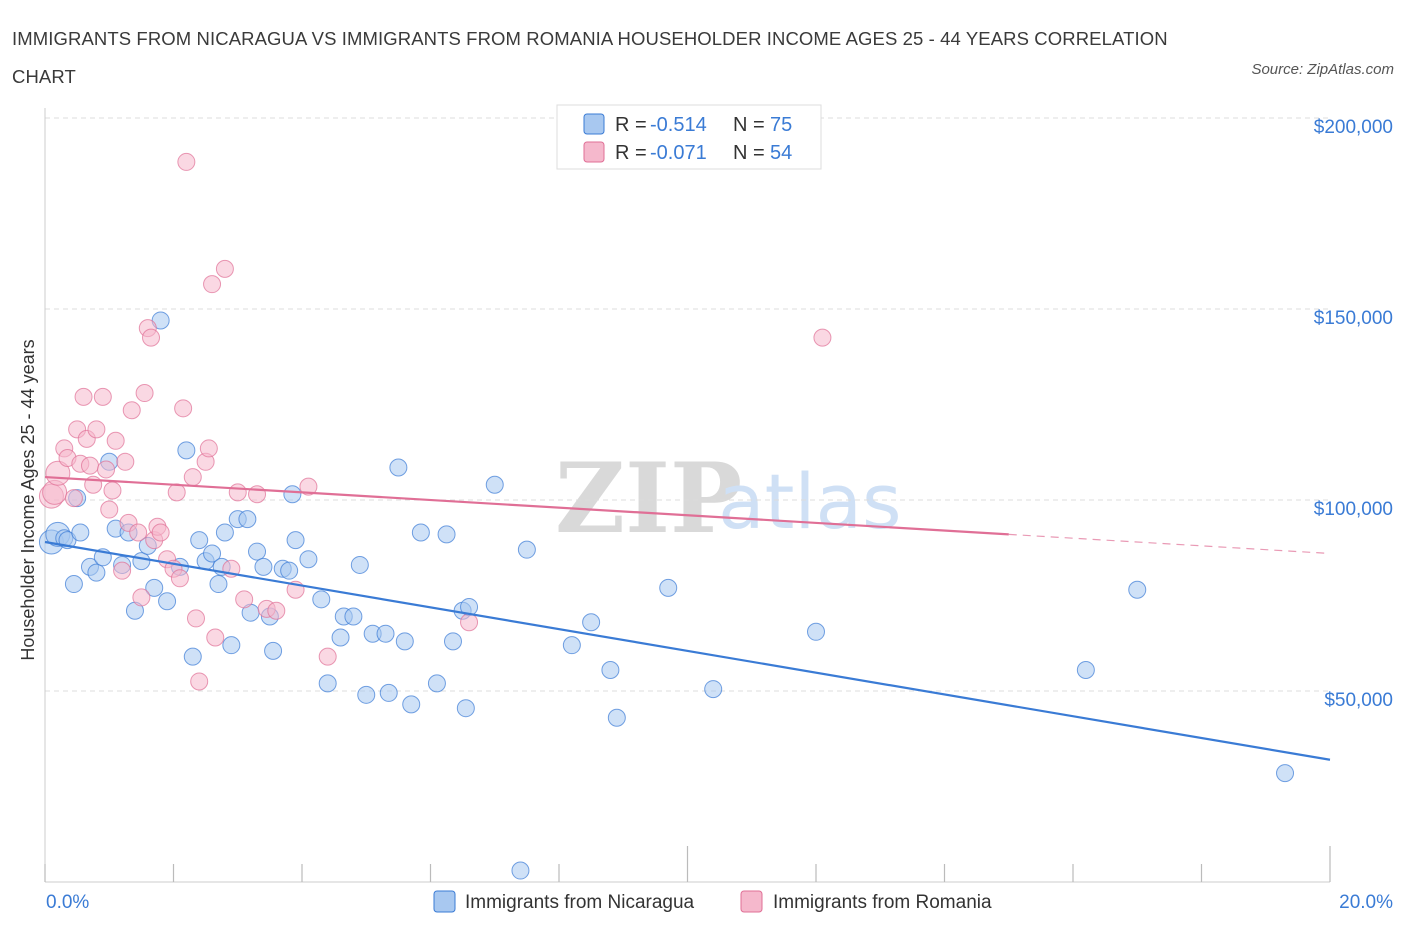 The height and width of the screenshot is (930, 1406). I want to click on x-tick-label-min: 0.0%, so click(67, 902).